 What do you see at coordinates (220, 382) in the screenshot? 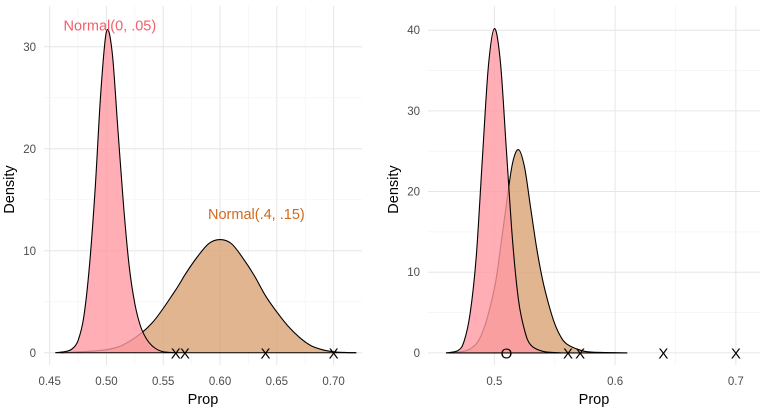
I see `x-tick-label: 0.60` at bounding box center [220, 382].